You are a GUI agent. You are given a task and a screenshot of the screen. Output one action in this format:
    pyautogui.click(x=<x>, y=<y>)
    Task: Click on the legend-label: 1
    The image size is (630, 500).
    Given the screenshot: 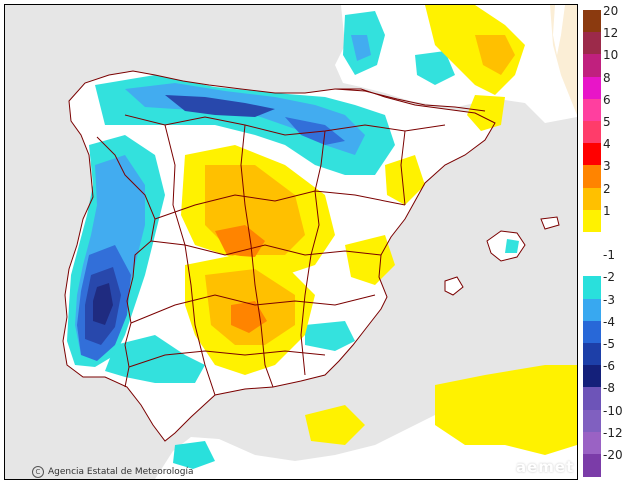 What is the action you would take?
    pyautogui.click(x=607, y=210)
    